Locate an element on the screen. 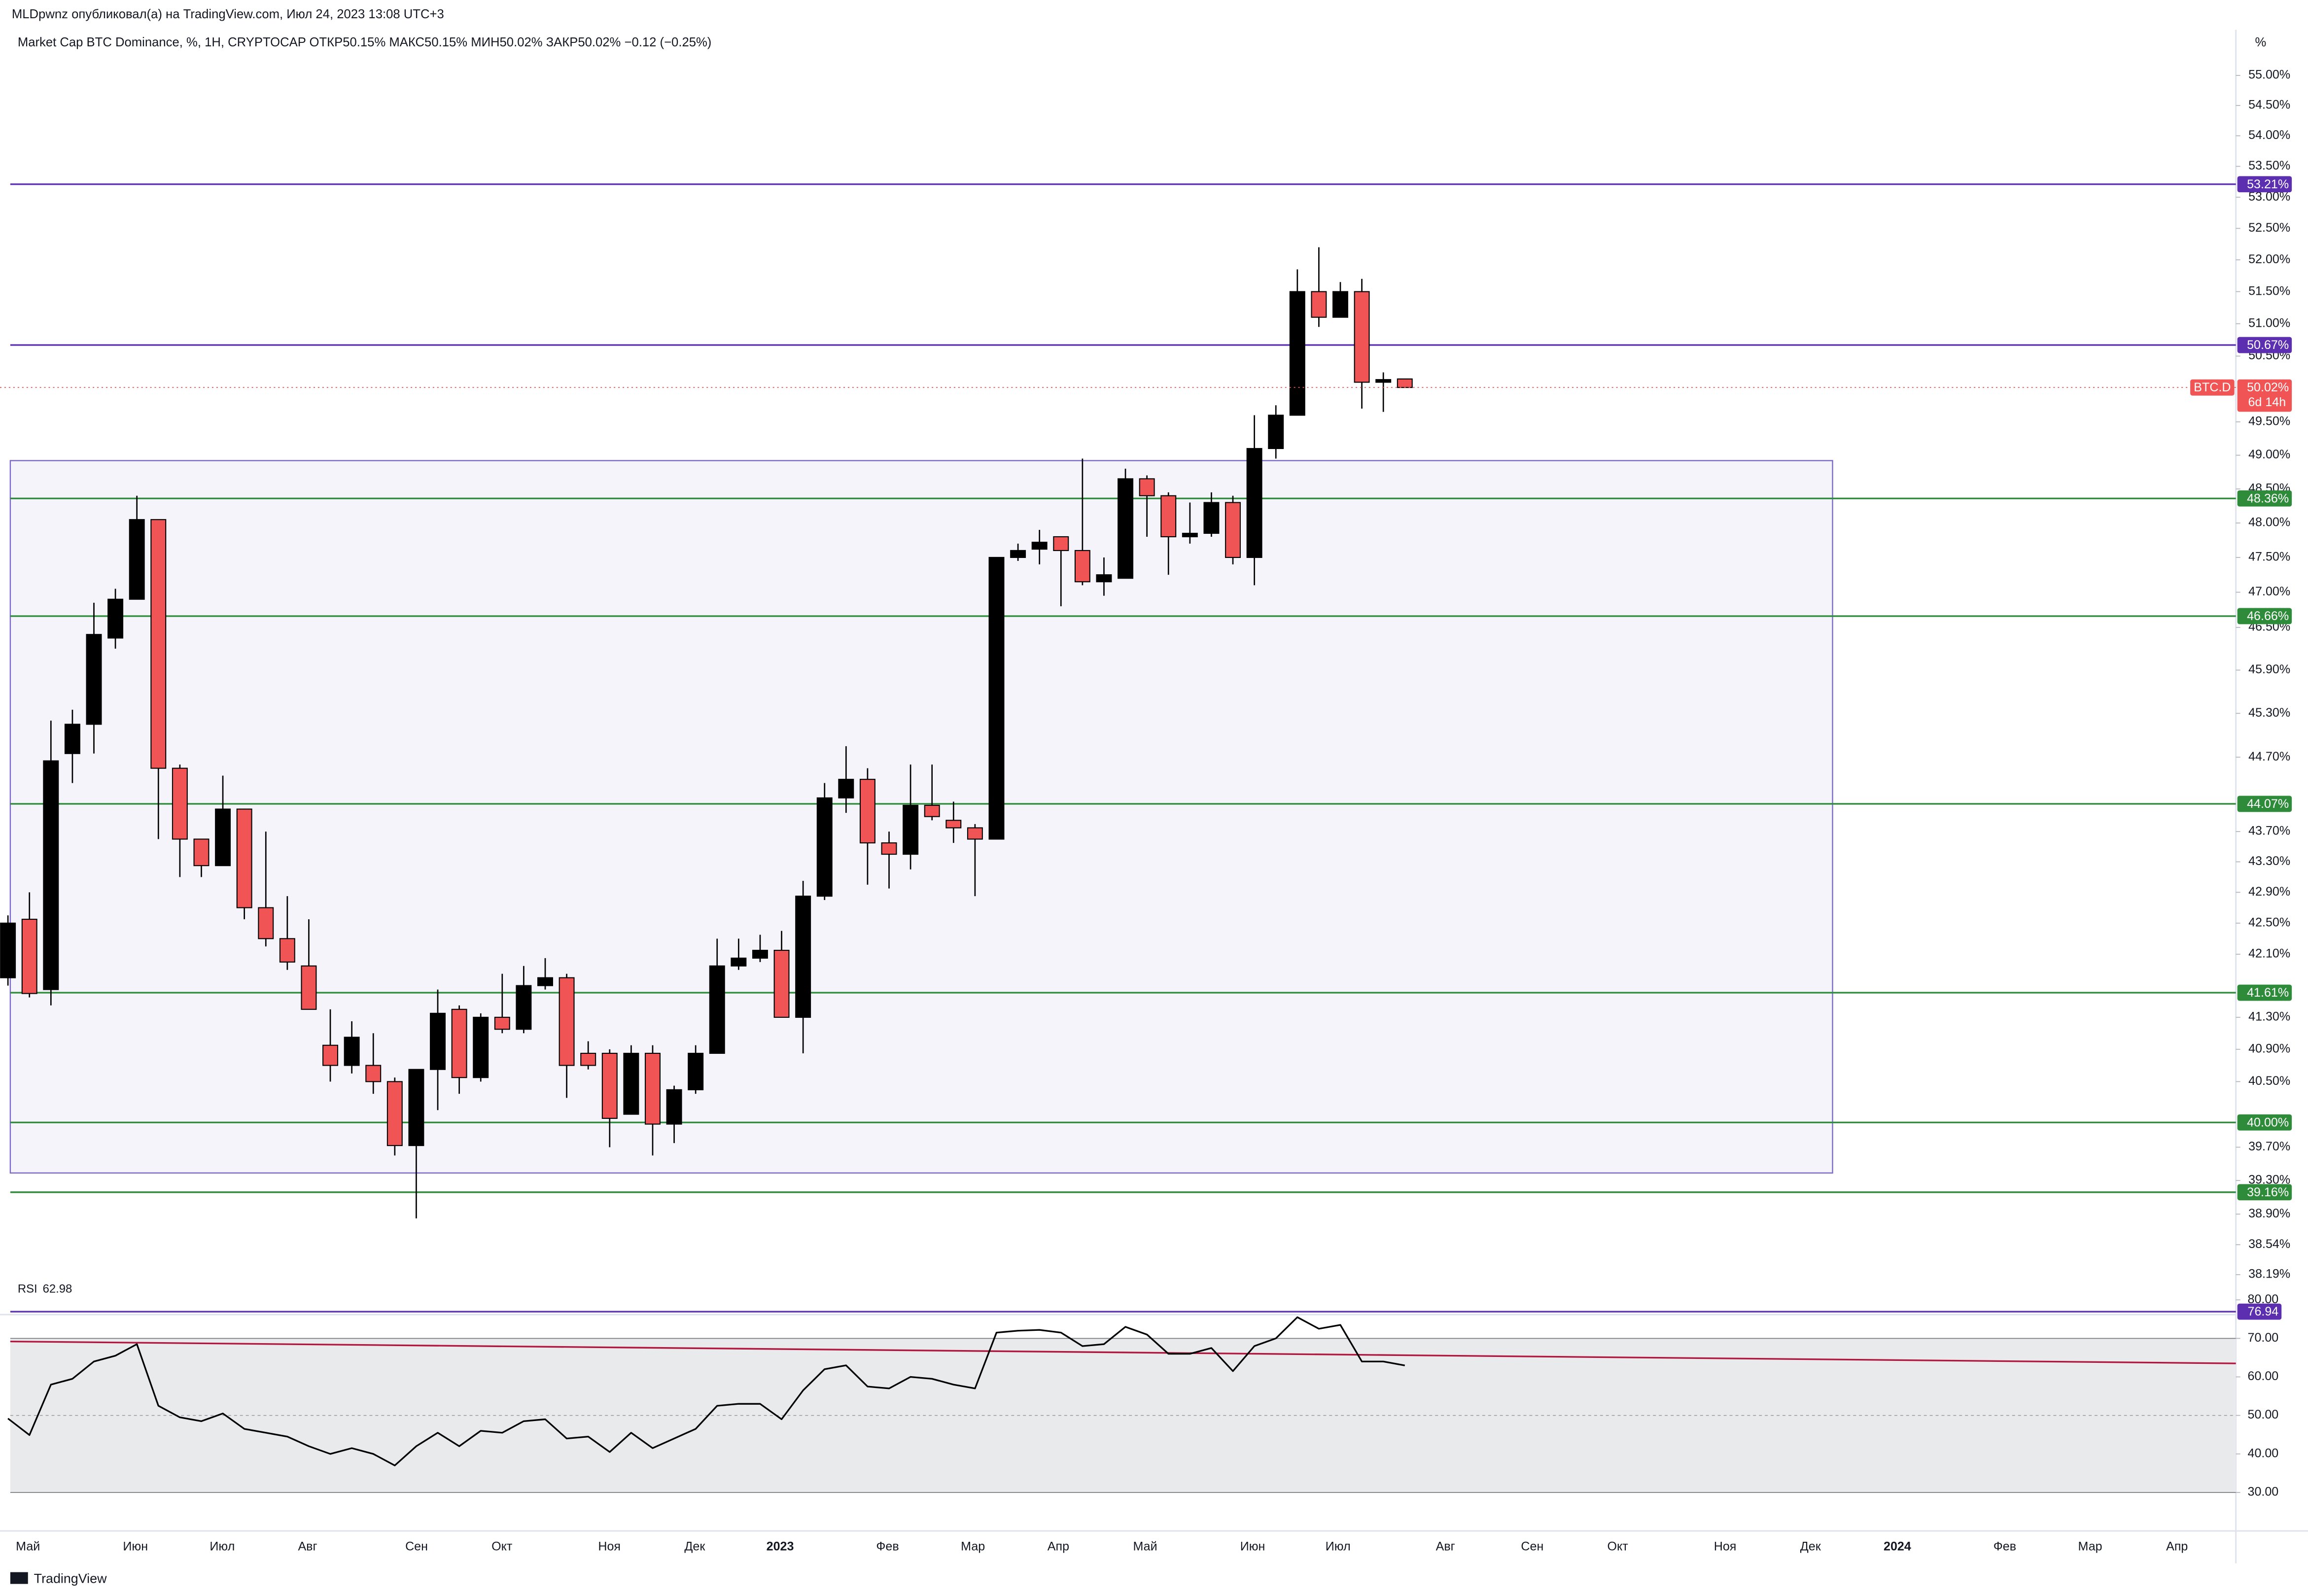 This screenshot has width=2308, height=1596. level-label: 46.66% is located at coordinates (2268, 616).